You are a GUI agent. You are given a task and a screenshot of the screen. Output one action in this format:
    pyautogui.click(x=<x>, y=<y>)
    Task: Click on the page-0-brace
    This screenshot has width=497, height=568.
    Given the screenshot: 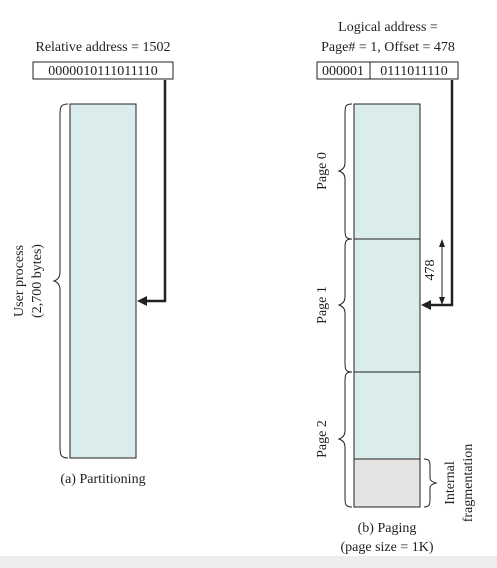 What is the action you would take?
    pyautogui.click(x=345, y=171)
    